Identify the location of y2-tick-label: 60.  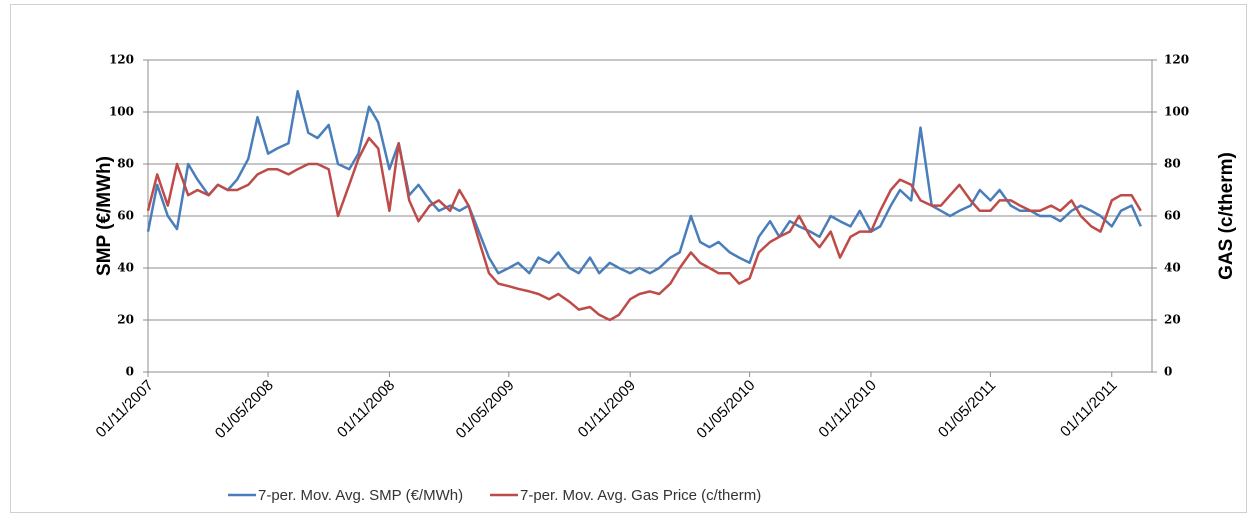
(1172, 216).